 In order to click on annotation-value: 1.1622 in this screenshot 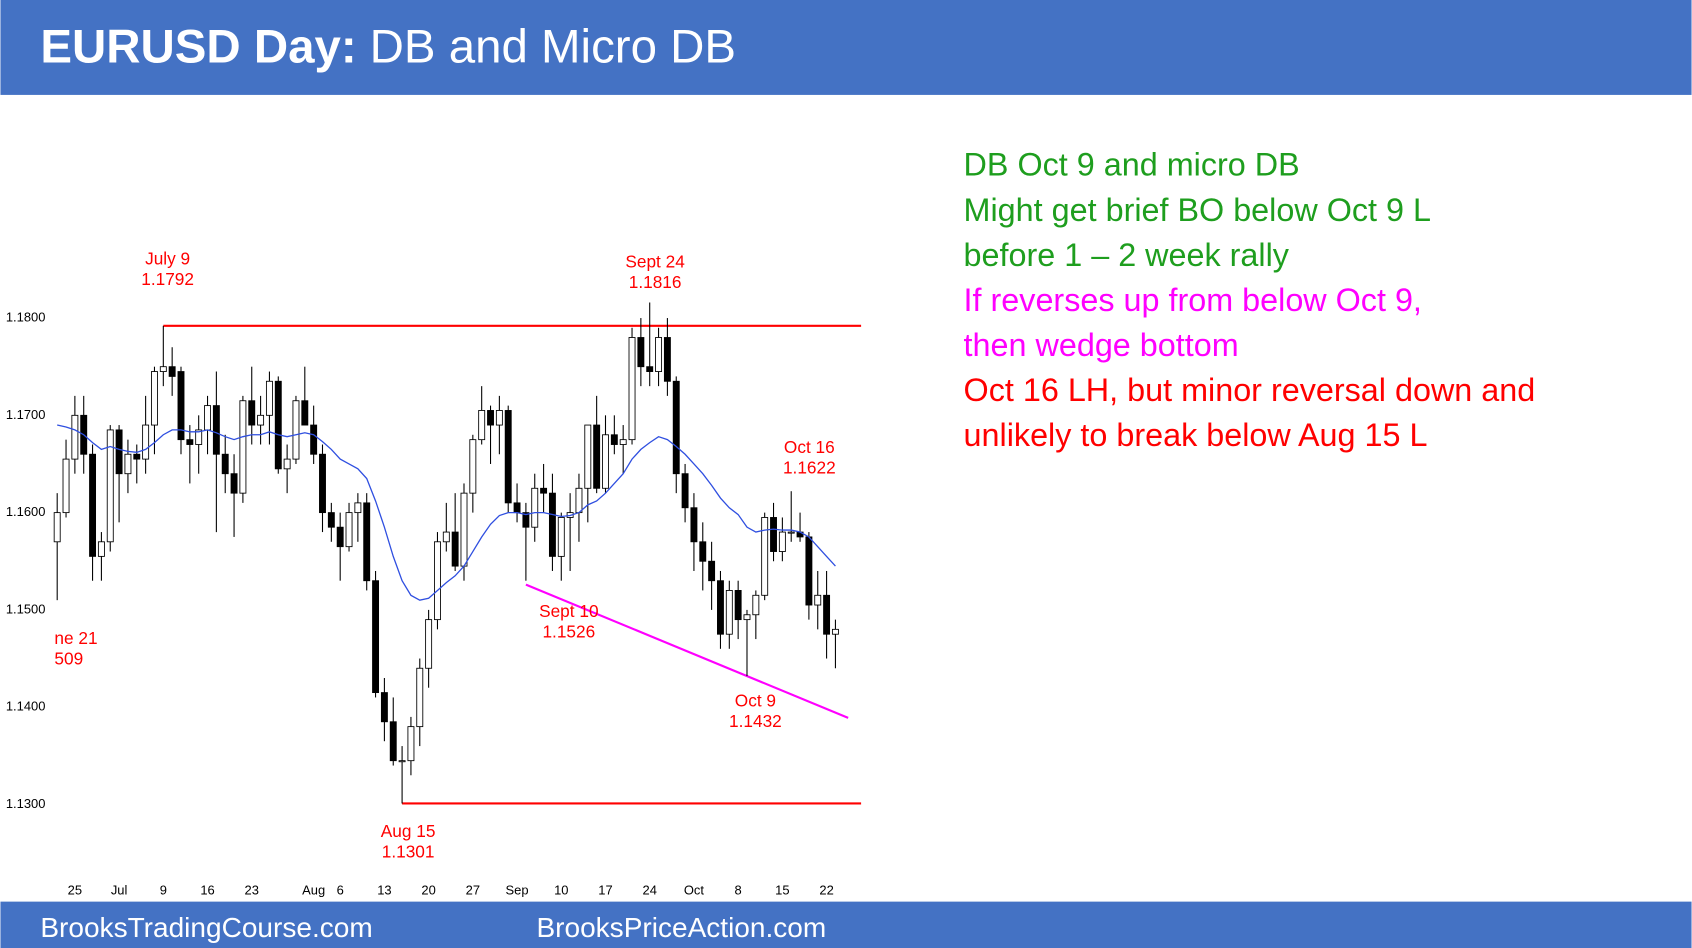, I will do `click(809, 468)`.